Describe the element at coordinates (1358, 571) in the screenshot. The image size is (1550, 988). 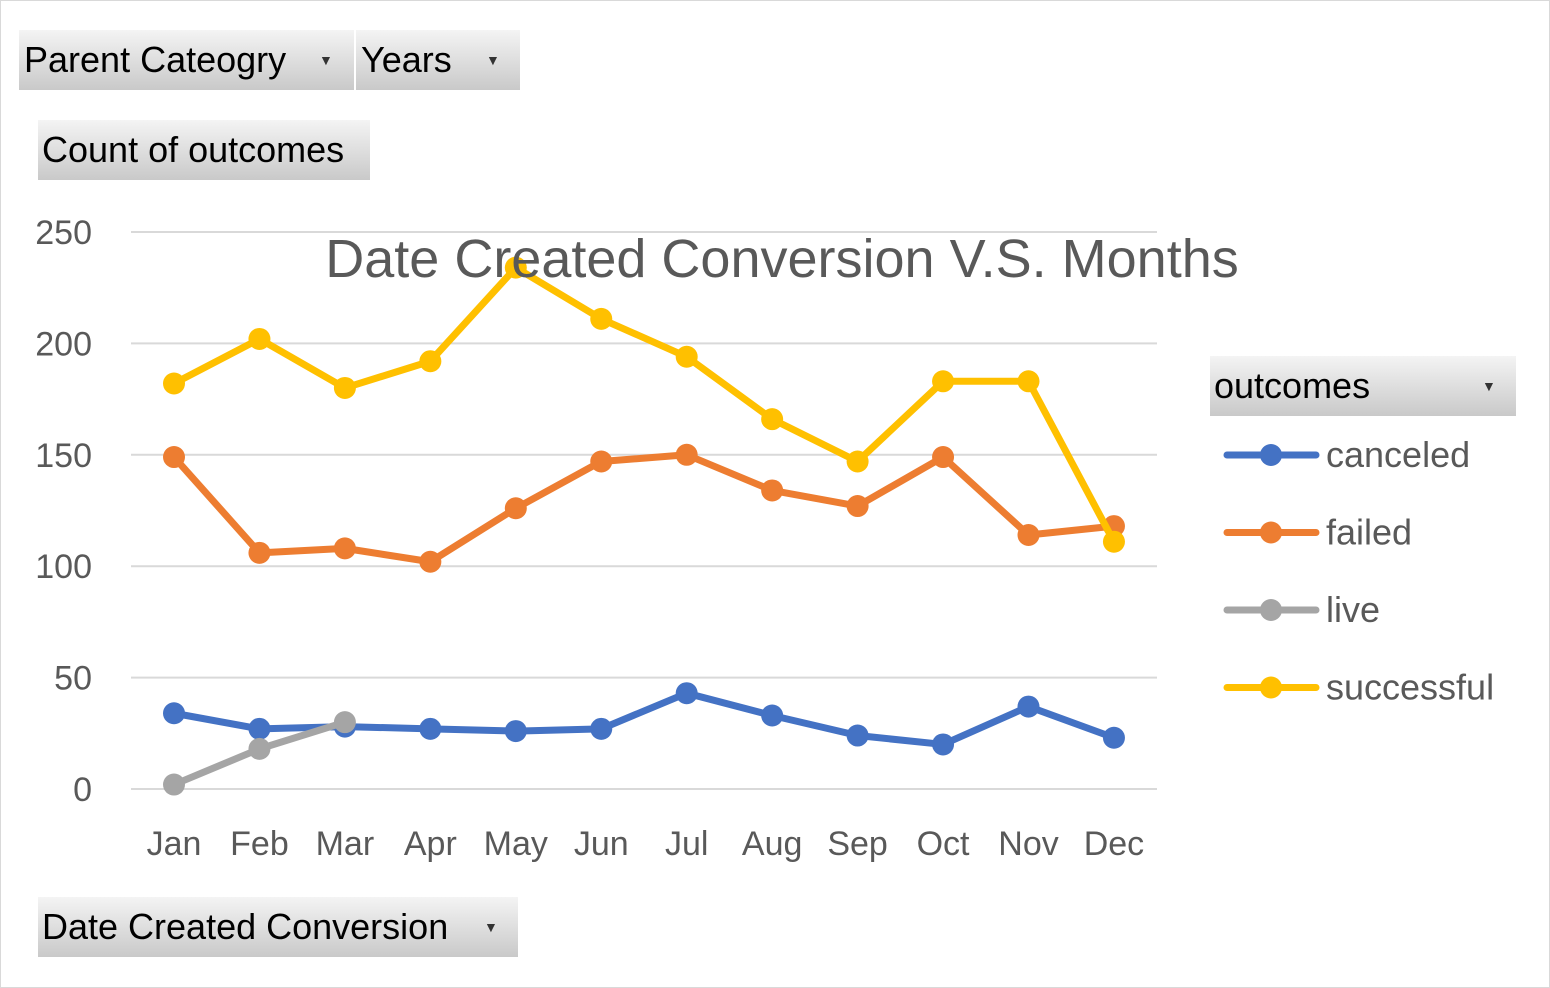
I see `legend: canceled failed live successful` at that location.